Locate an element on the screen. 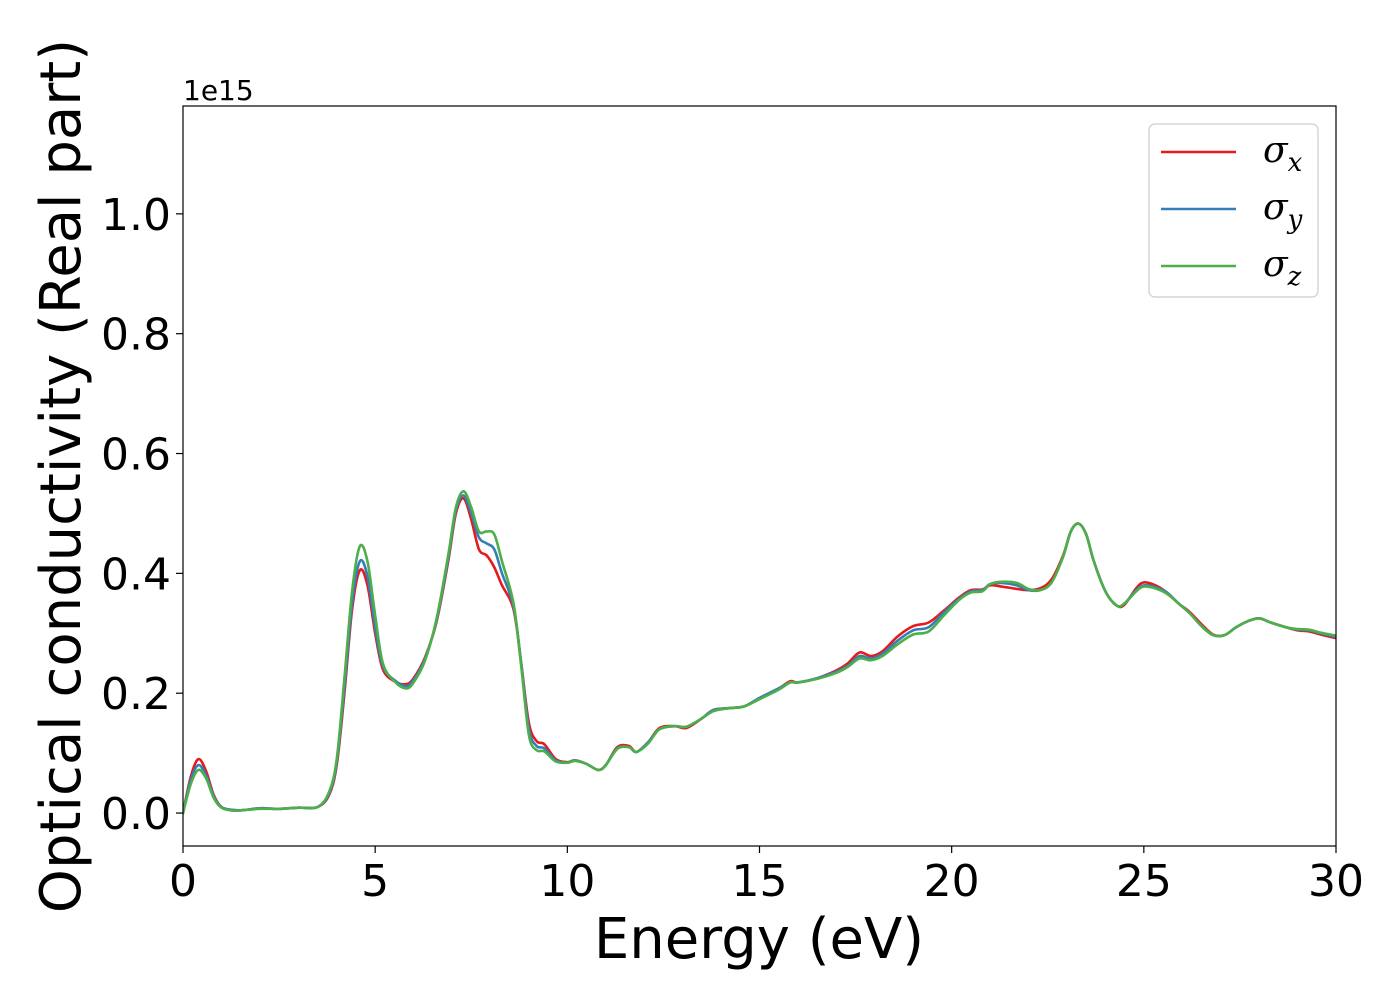 Image resolution: width=1400 pixels, height=1000 pixels. legend-label: σz is located at coordinates (1282, 268).